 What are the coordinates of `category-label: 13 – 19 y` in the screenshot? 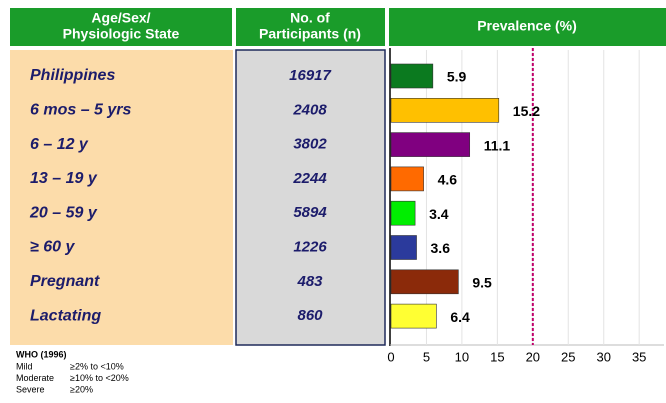 It's located at (64, 178).